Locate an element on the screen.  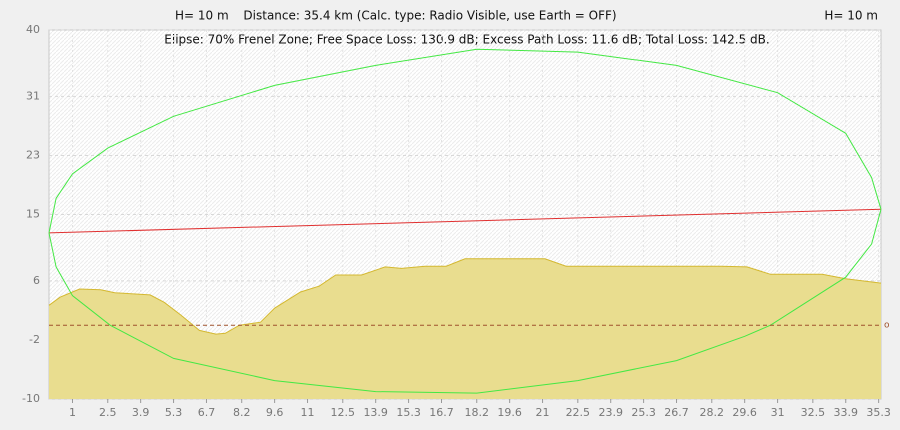
y-tick-label: 15 is located at coordinates (33, 214).